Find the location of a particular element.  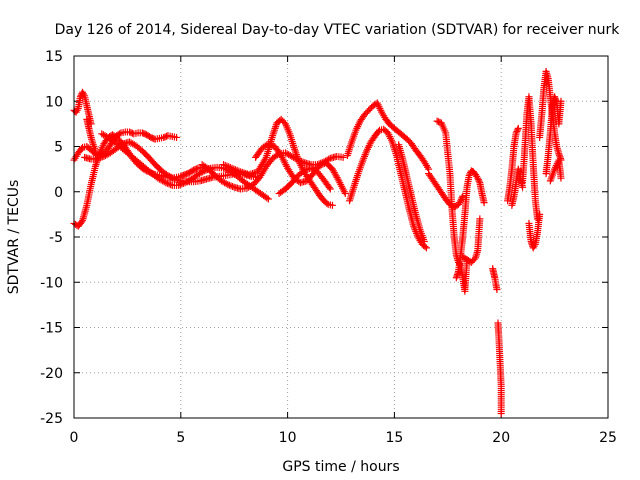

series-arc-w is located at coordinates (534, 231).